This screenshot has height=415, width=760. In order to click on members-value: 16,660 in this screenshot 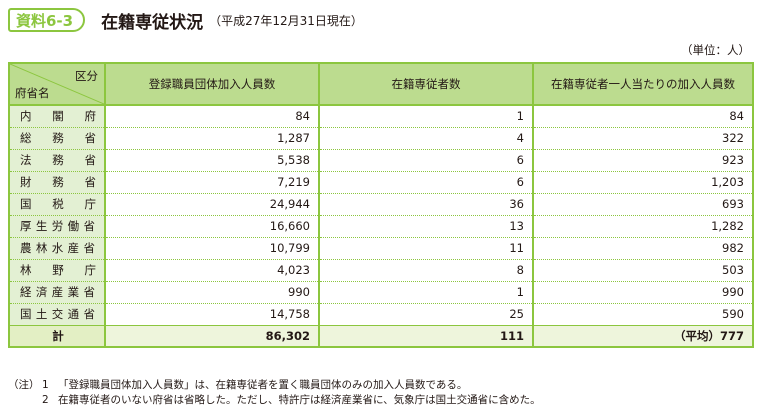, I will do `click(212, 226)`.